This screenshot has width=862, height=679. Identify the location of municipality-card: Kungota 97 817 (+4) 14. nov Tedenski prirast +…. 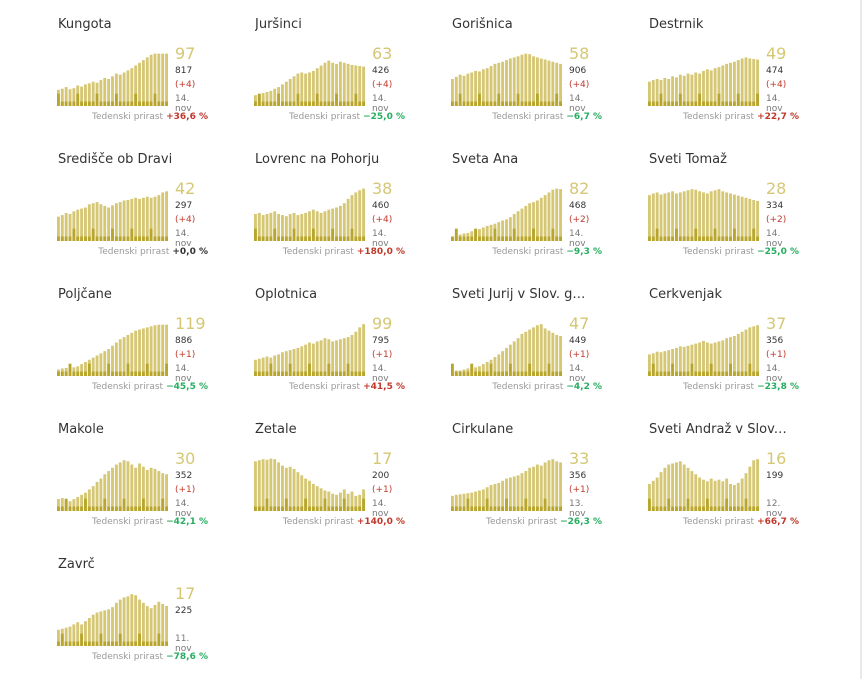
(104, 65).